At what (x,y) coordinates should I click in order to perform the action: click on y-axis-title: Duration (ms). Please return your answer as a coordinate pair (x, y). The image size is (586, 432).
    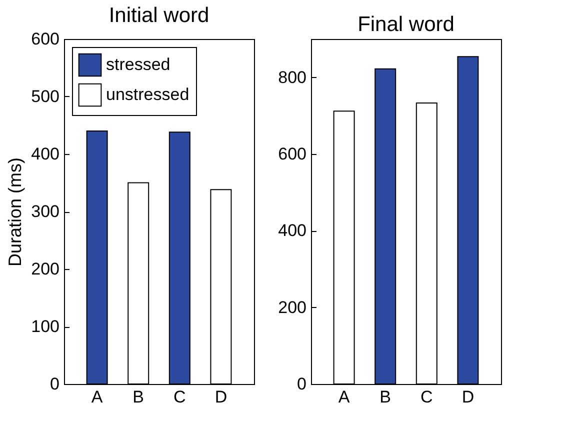
    Looking at the image, I should click on (15, 212).